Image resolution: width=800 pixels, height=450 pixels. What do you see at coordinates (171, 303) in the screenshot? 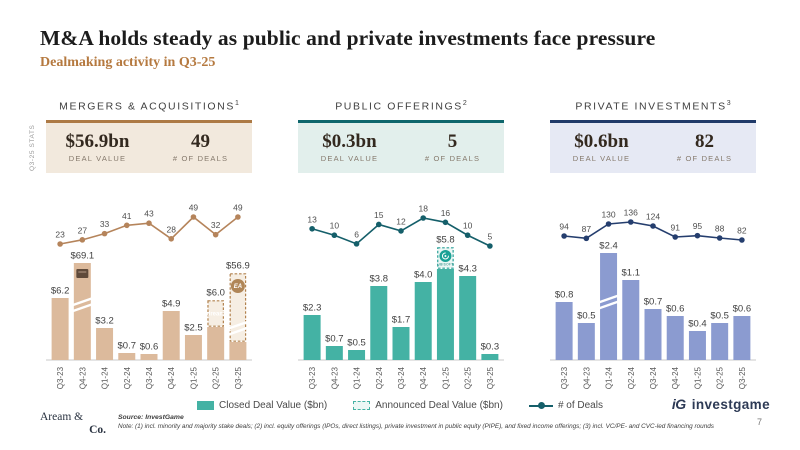
I see `bar-value-label: $4.9` at bounding box center [171, 303].